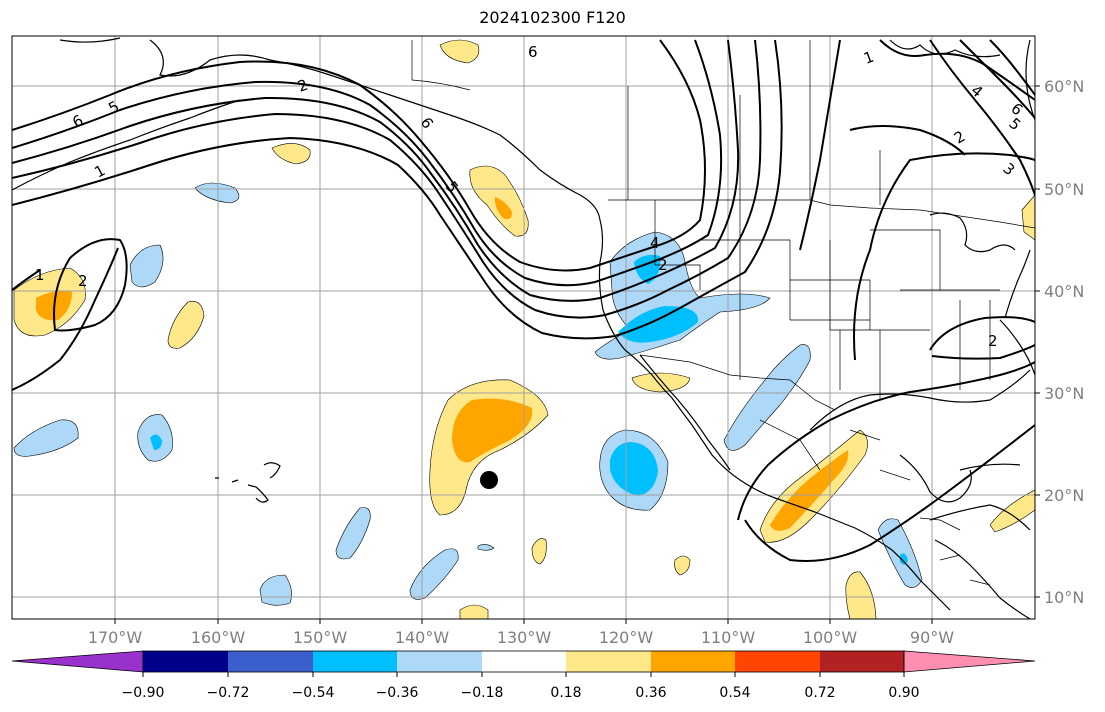  What do you see at coordinates (819, 693) in the screenshot?
I see `colorbar-tick-label: 0.72` at bounding box center [819, 693].